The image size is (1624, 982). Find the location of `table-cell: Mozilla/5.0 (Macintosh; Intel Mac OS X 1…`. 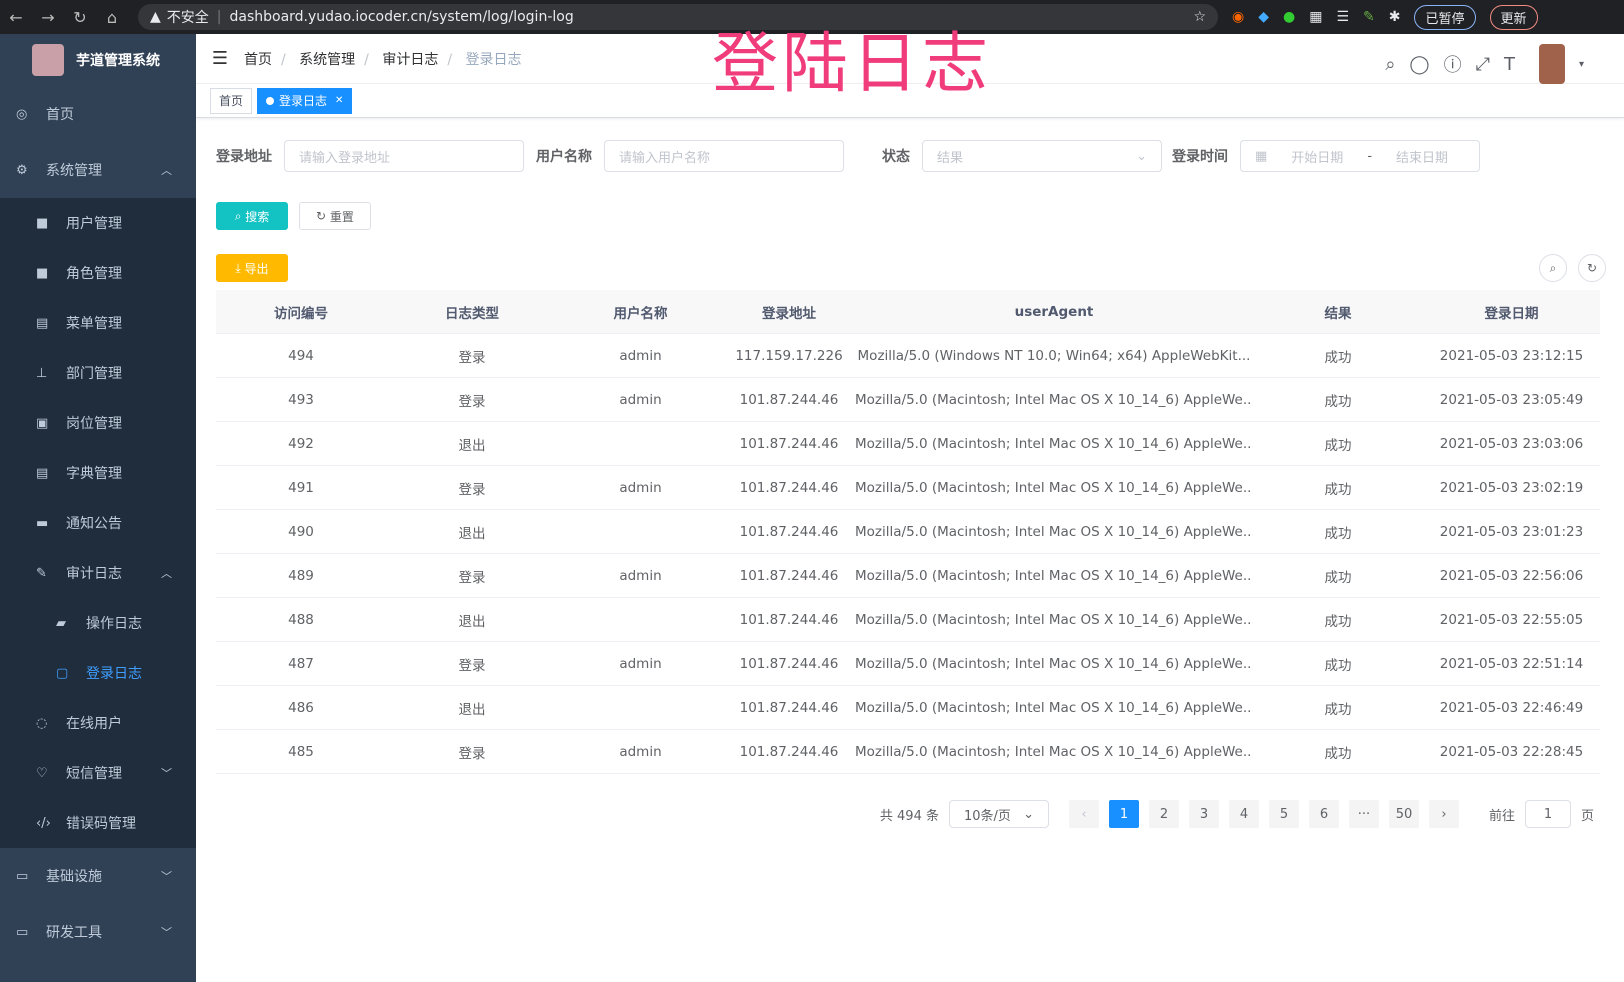

table-cell: Mozilla/5.0 (Macintosh; Intel Mac OS X 1… is located at coordinates (1054, 751).